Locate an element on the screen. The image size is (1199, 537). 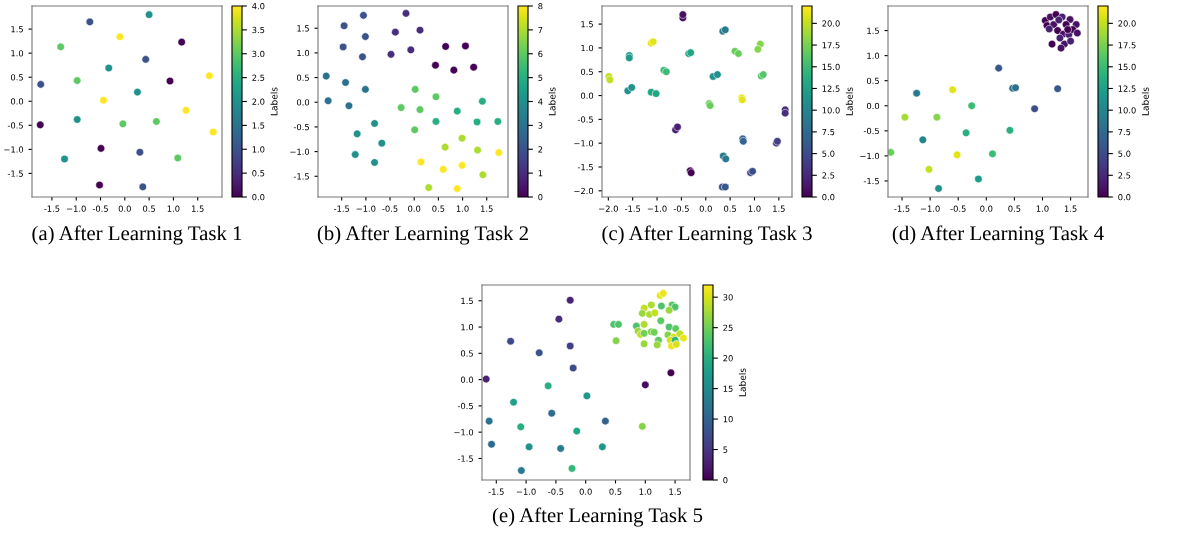
color-bar-label: 15 is located at coordinates (728, 388).